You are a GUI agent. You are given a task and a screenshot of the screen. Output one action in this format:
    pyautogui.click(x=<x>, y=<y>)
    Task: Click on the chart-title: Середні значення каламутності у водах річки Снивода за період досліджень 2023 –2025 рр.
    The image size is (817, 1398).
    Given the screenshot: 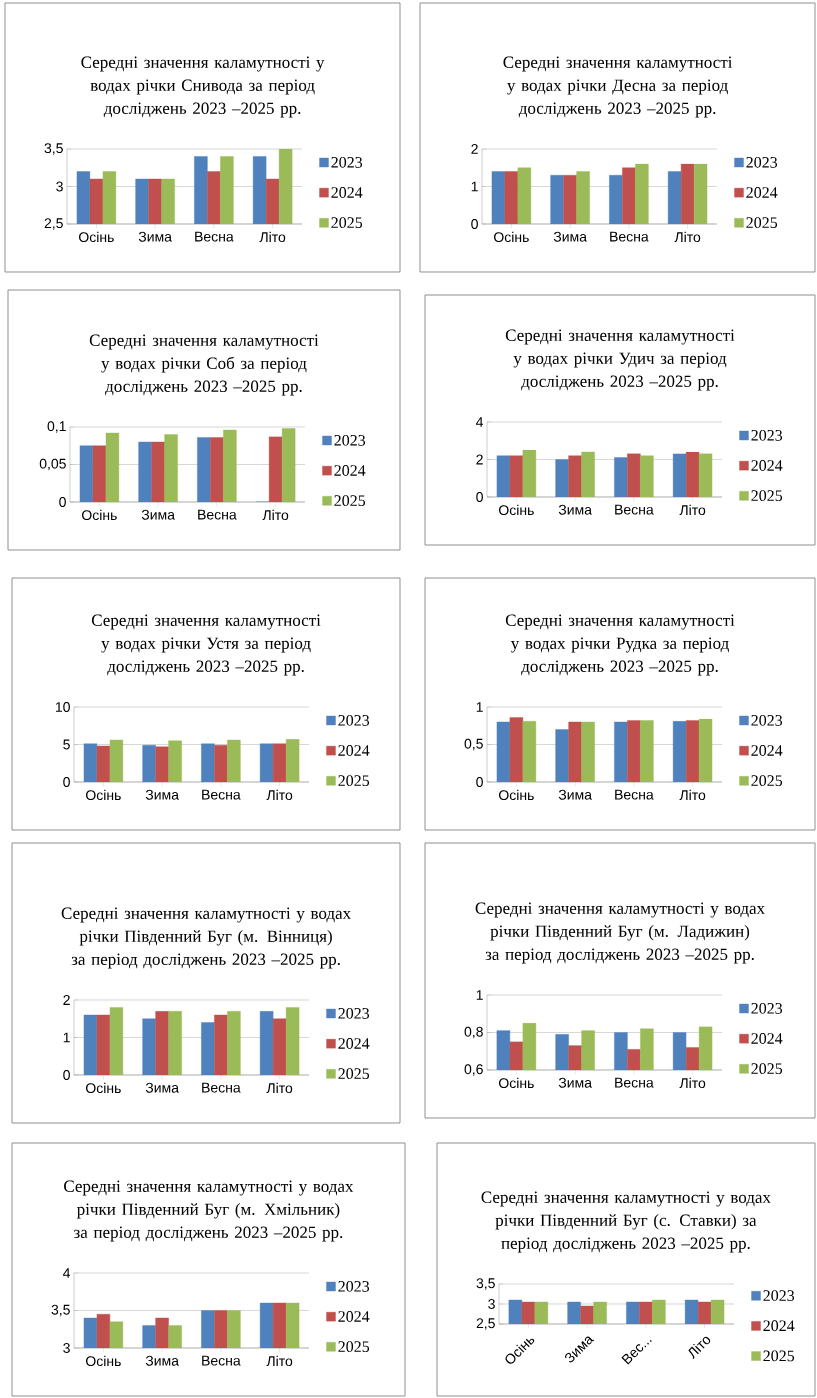 What is the action you would take?
    pyautogui.click(x=203, y=87)
    